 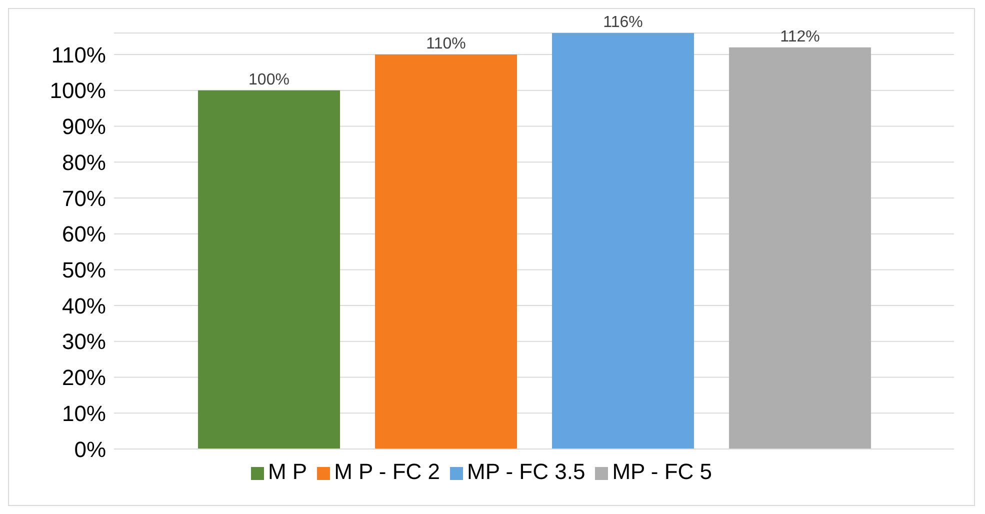 I want to click on data-label: 110%, so click(x=446, y=44).